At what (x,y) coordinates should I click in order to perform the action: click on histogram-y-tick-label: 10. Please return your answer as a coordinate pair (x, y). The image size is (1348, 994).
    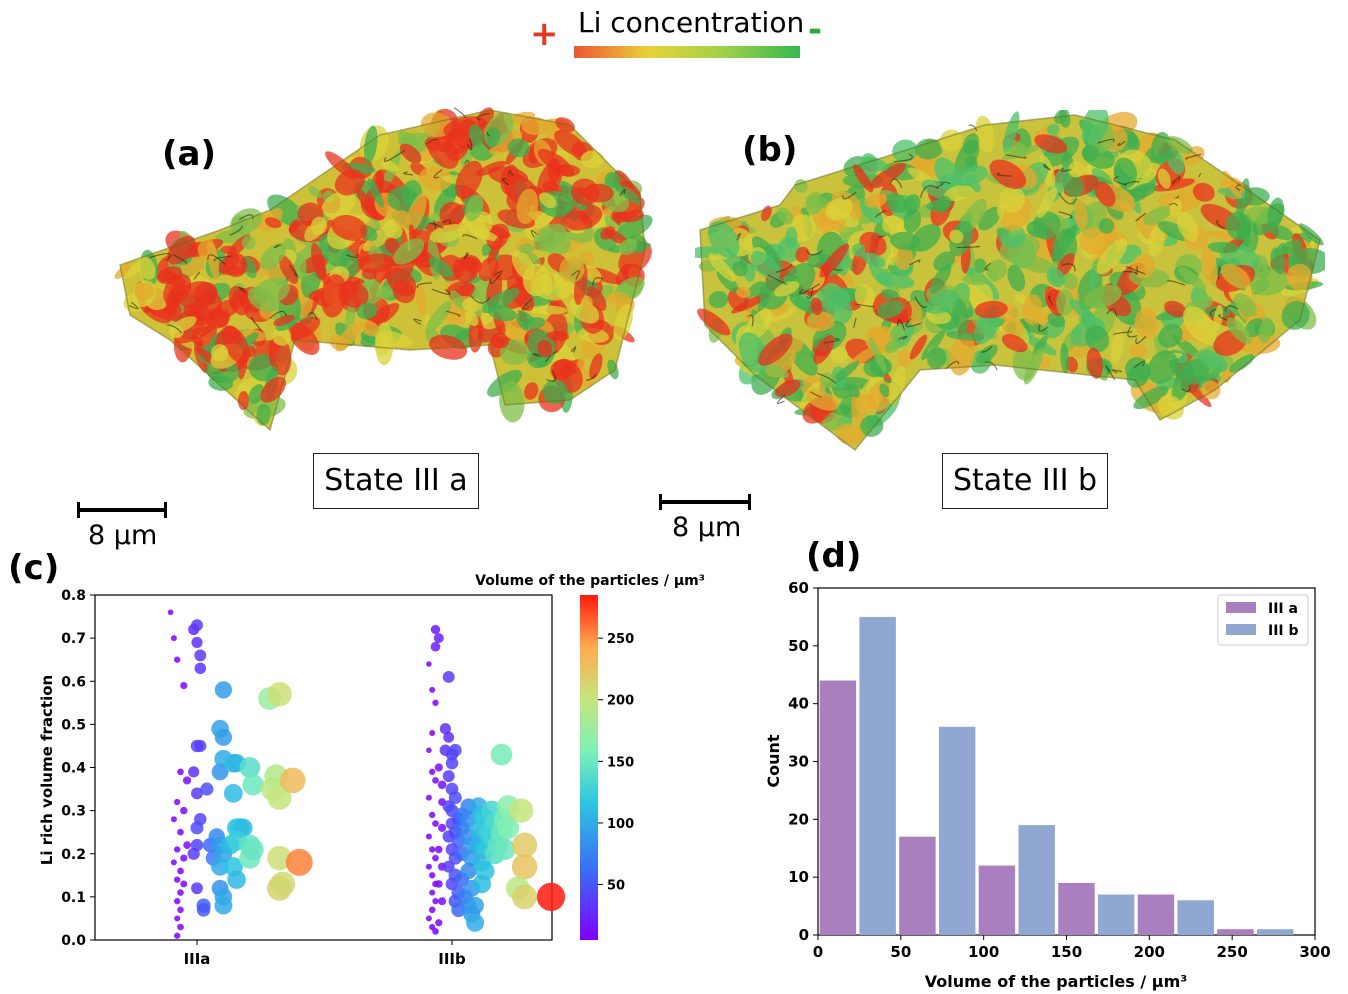
    Looking at the image, I should click on (798, 877).